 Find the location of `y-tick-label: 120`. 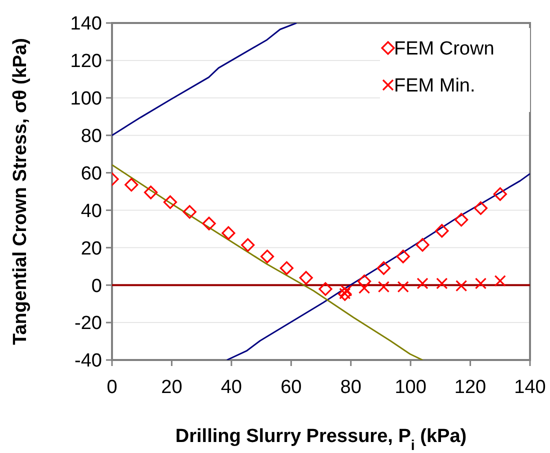

y-tick-label: 120 is located at coordinates (86, 61).